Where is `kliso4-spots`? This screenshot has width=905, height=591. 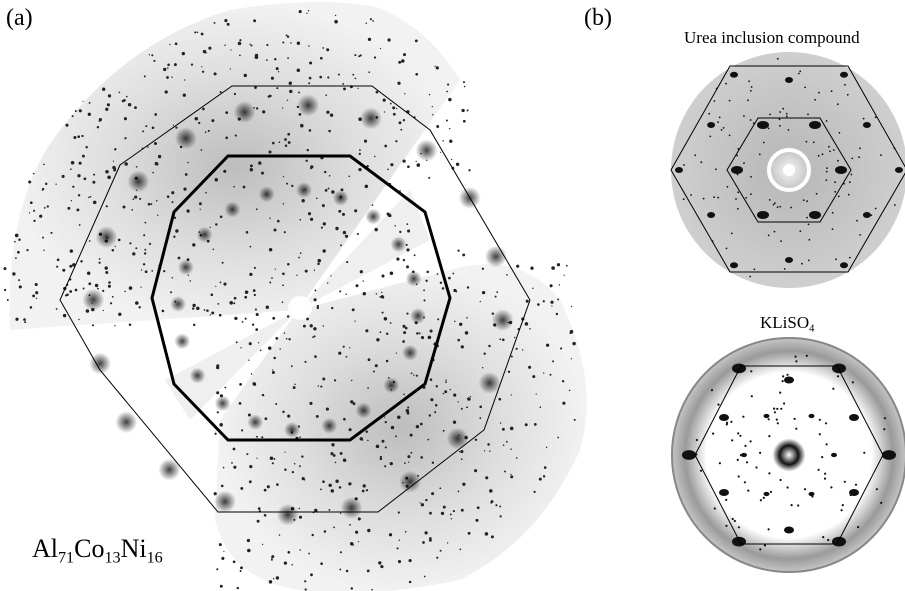 kliso4-spots is located at coordinates (789, 452).